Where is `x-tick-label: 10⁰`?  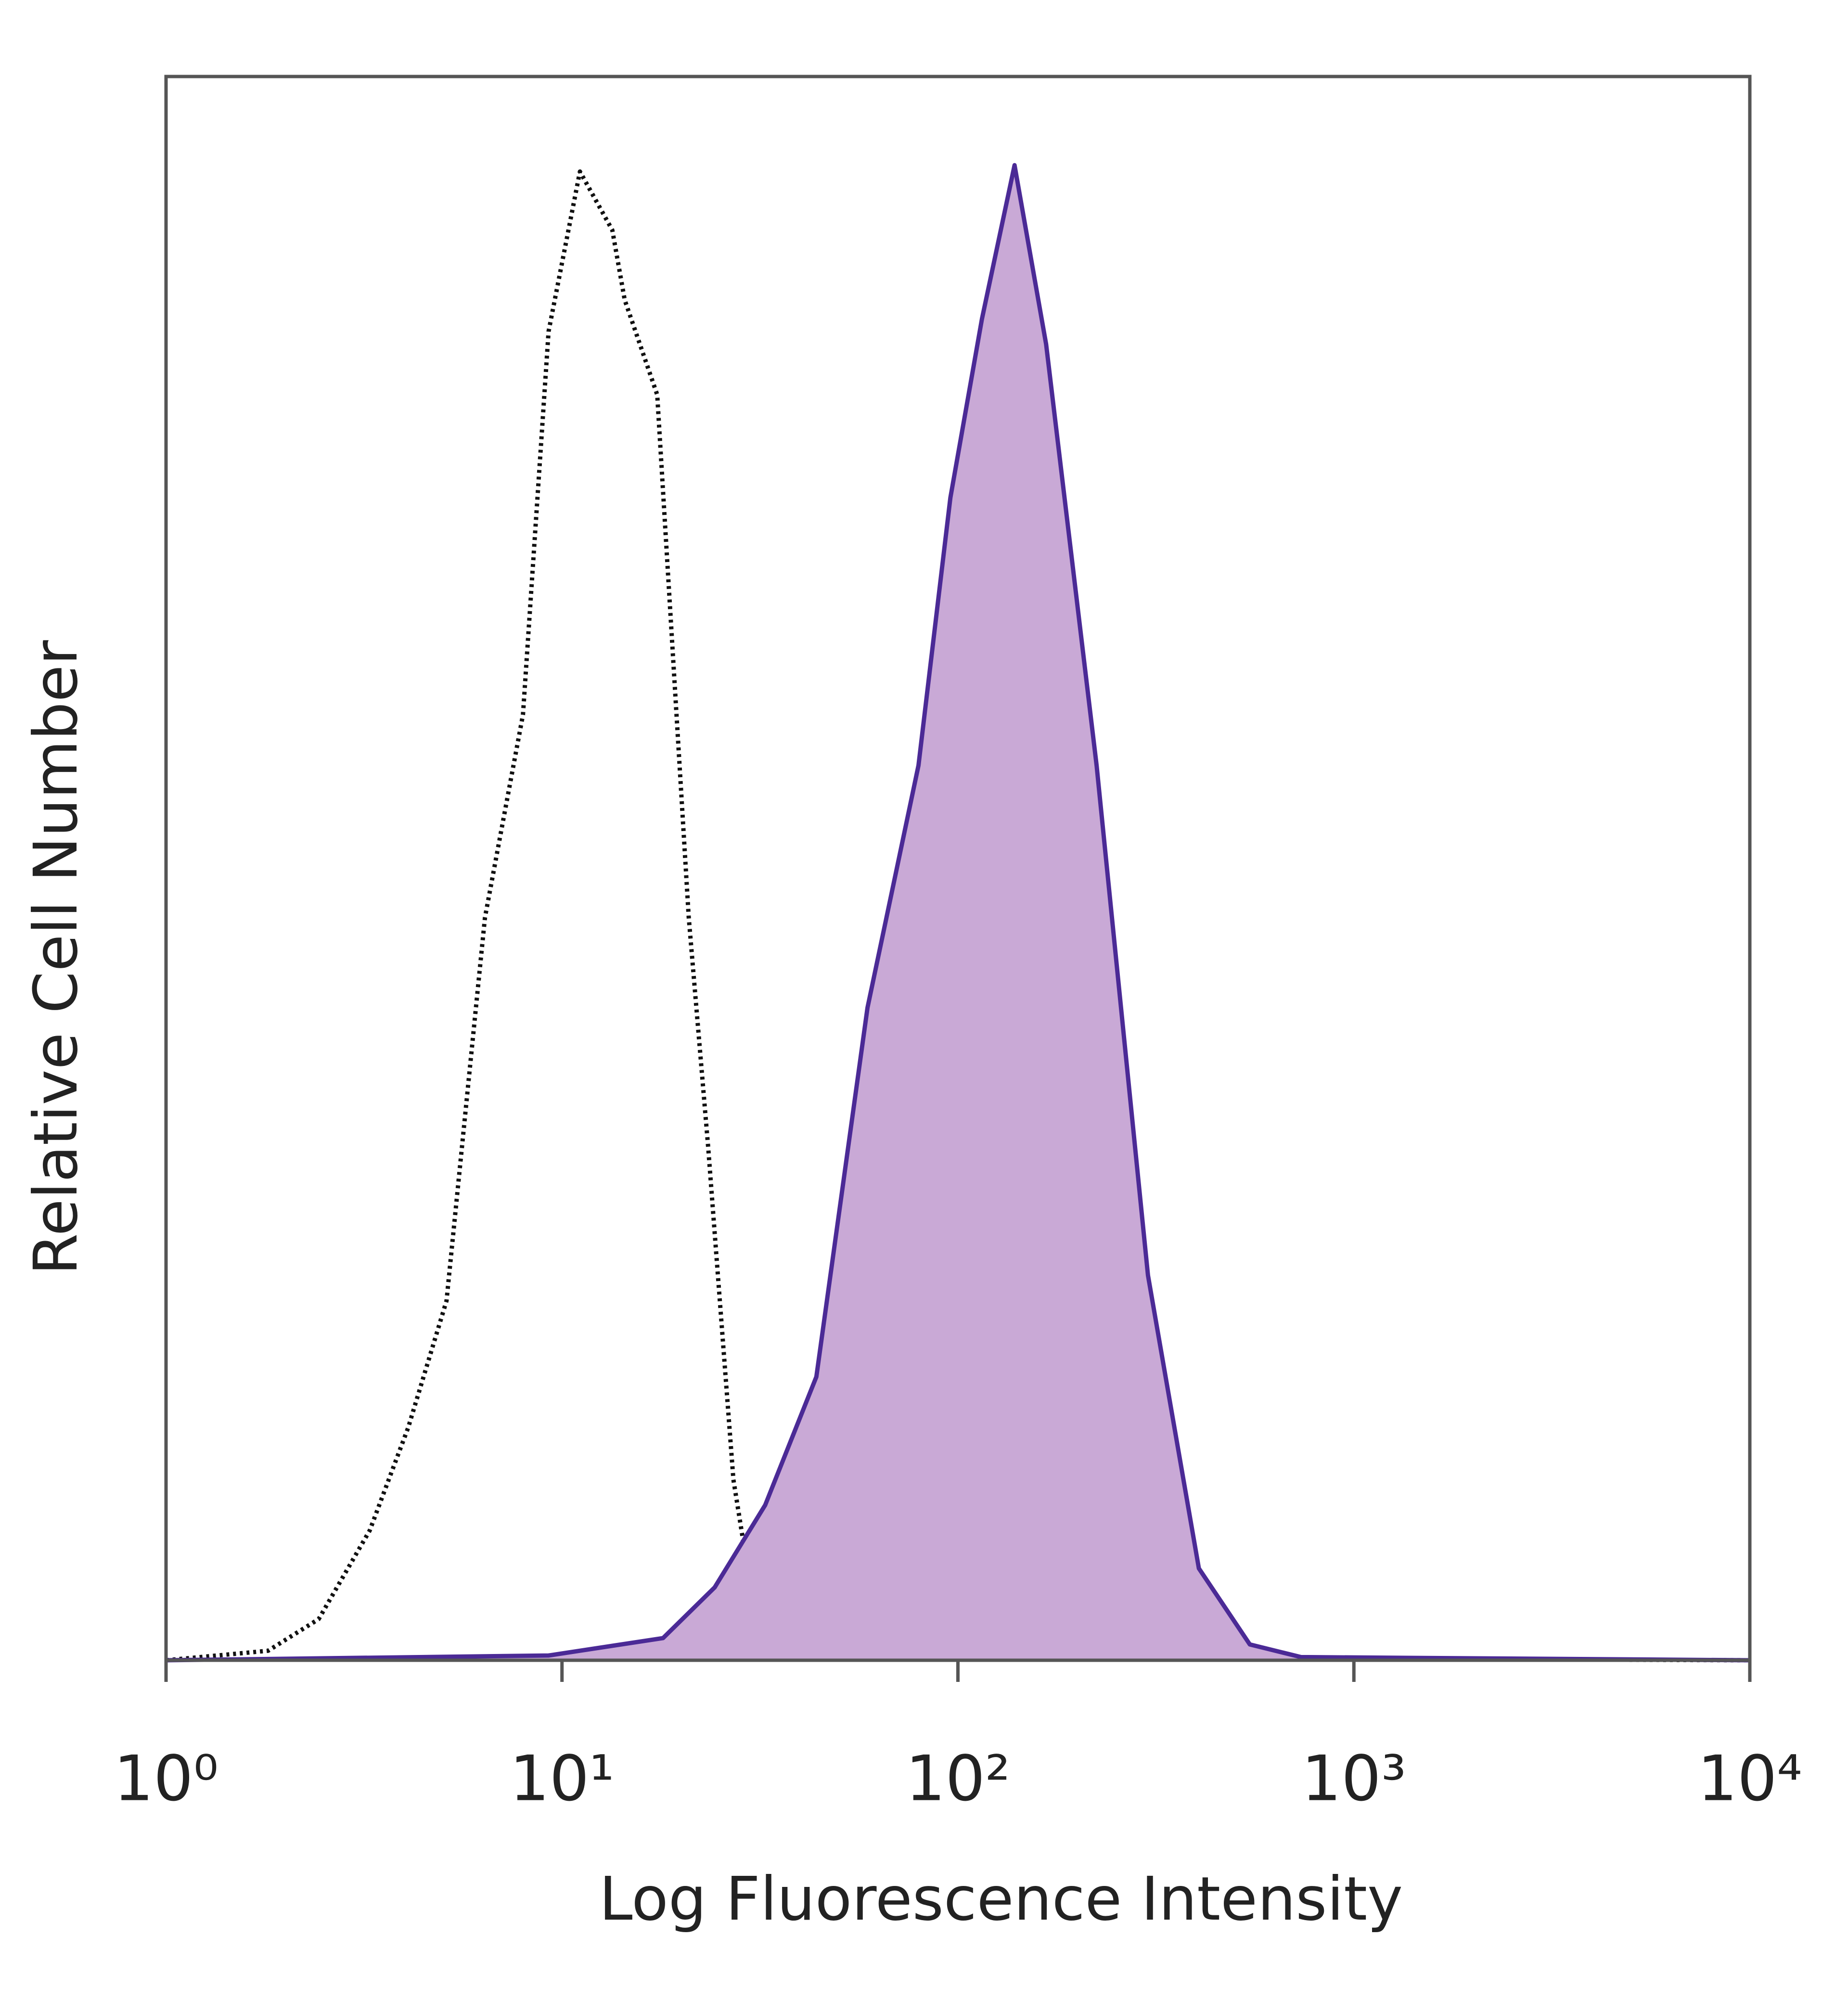
x-tick-label: 10⁰ is located at coordinates (166, 1778).